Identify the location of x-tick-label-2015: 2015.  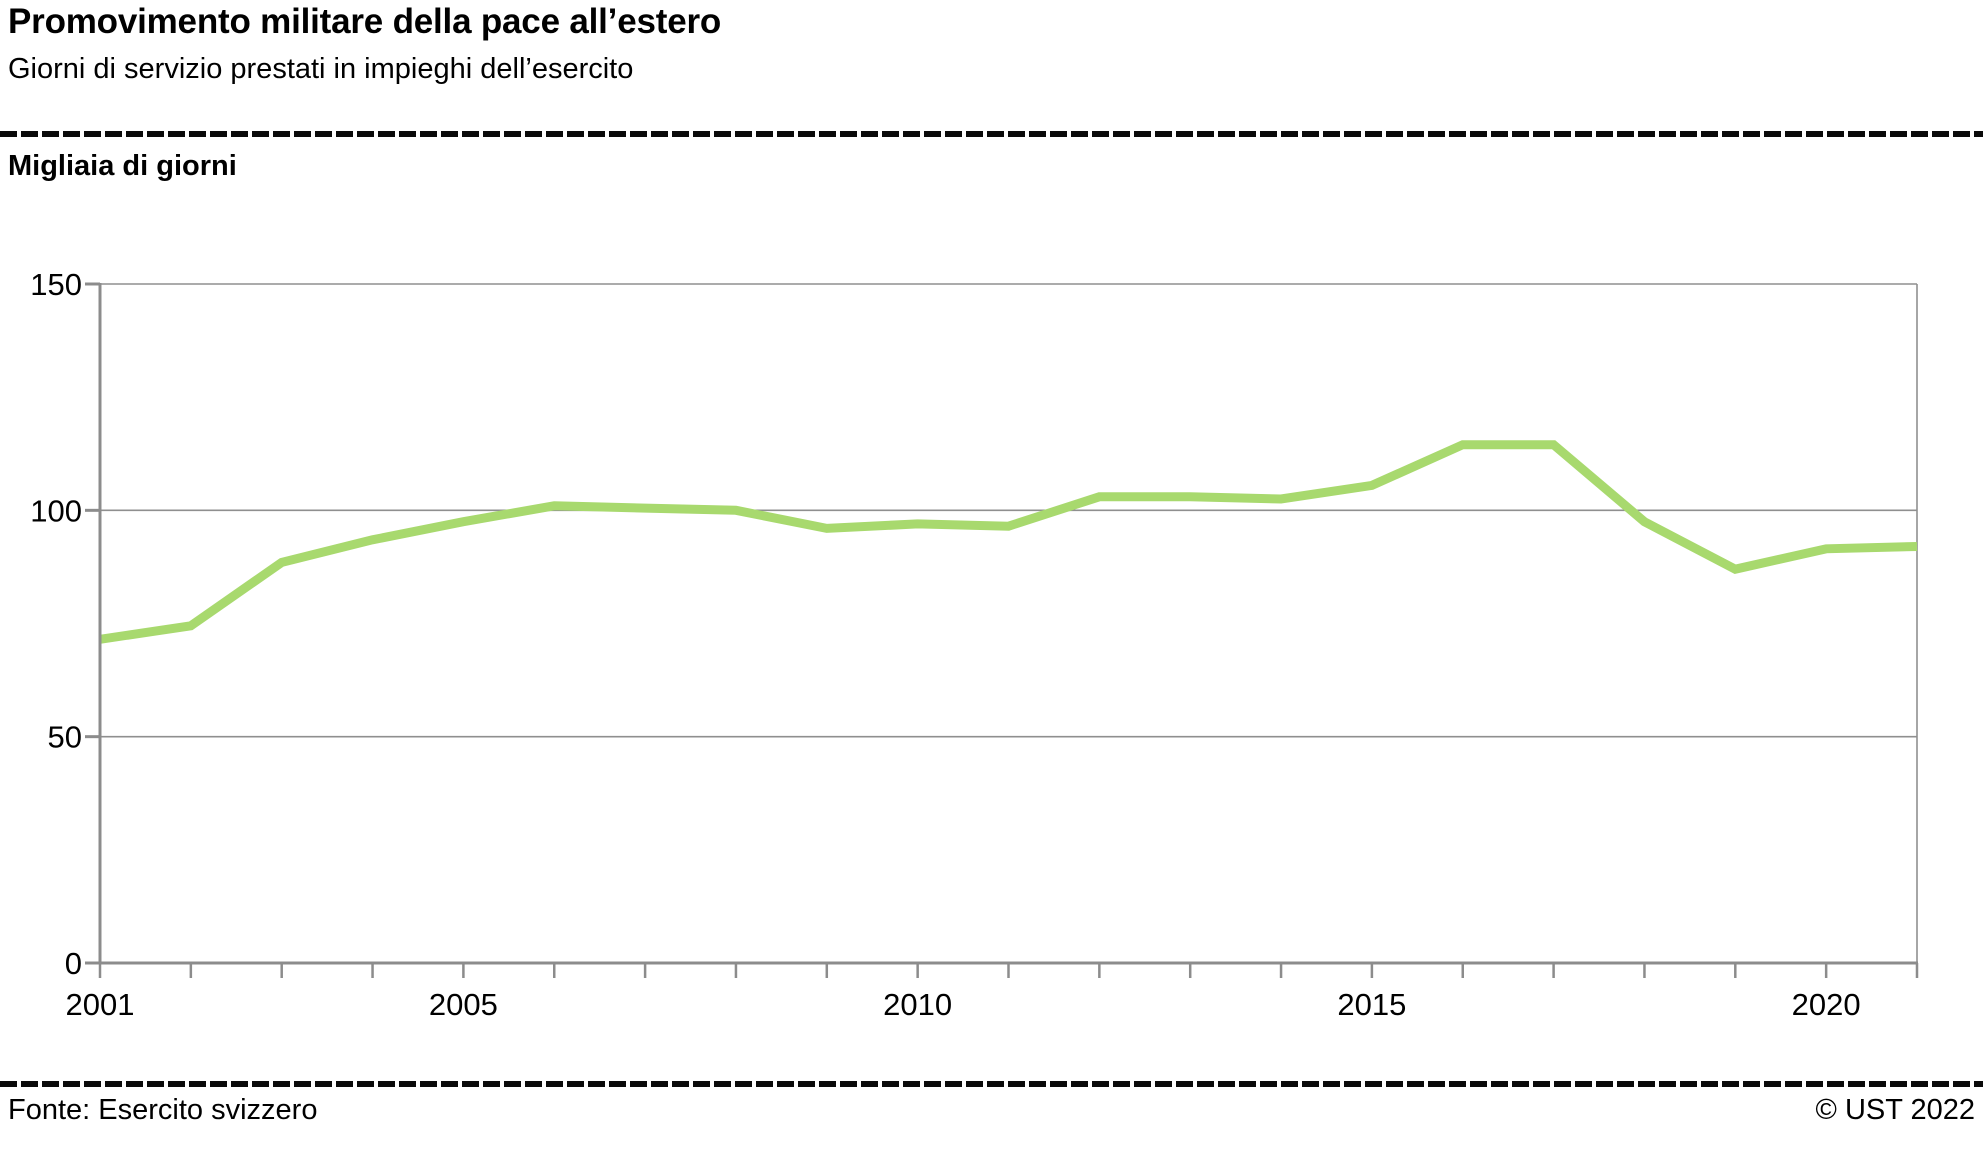
(1371, 1004).